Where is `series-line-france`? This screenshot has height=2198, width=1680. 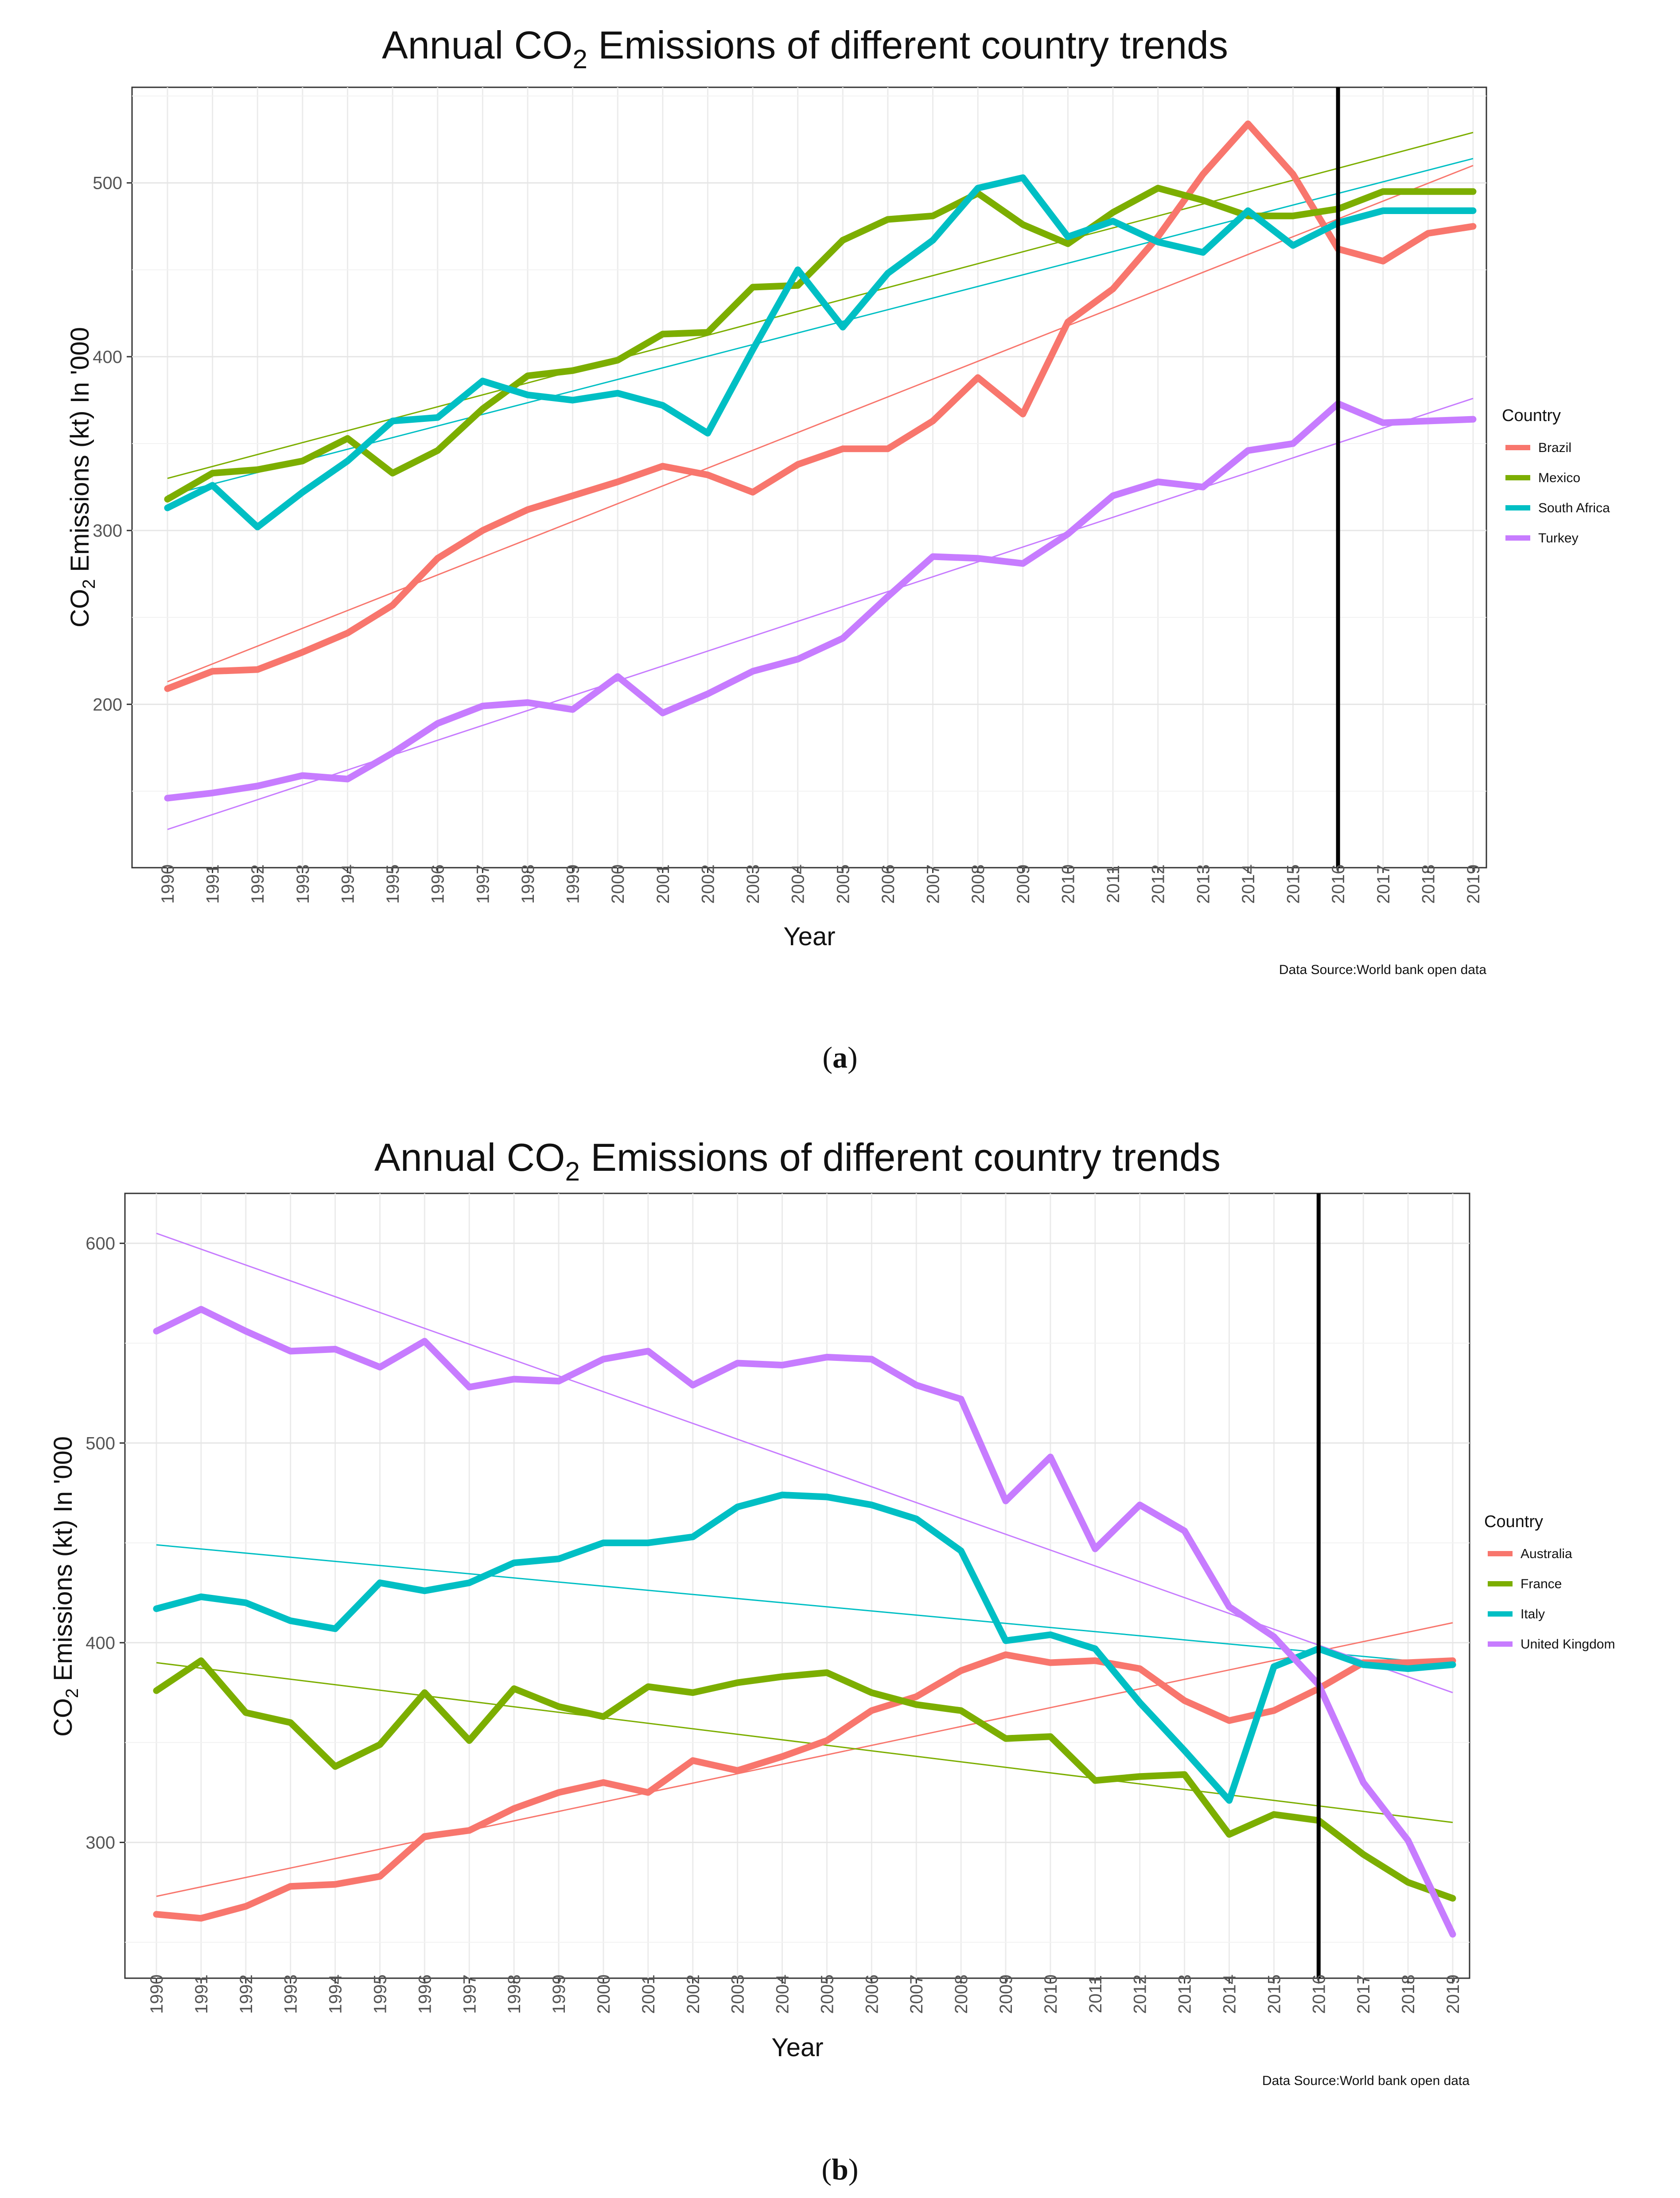
series-line-france is located at coordinates (804, 1779).